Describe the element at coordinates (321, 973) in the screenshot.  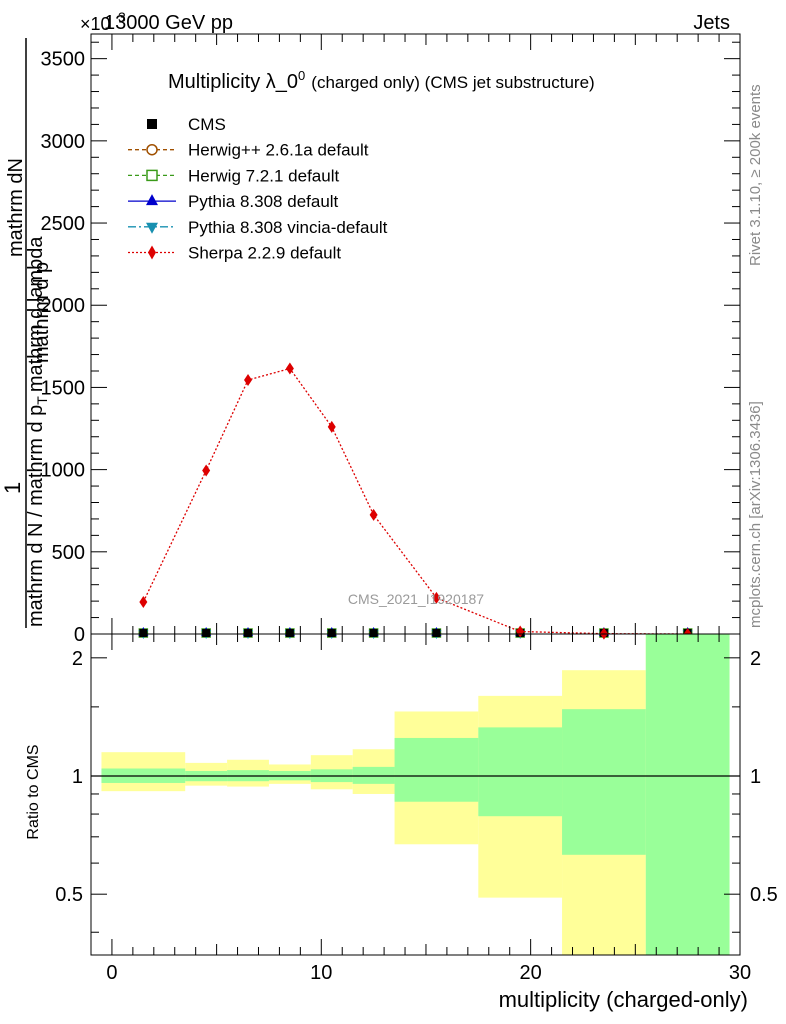
I see `x-tick-label: 10` at that location.